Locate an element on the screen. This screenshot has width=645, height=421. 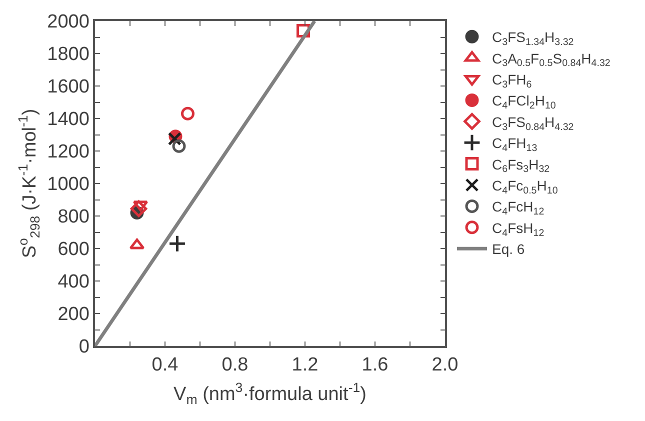
y-tick-label: 600 is located at coordinates (74, 249).